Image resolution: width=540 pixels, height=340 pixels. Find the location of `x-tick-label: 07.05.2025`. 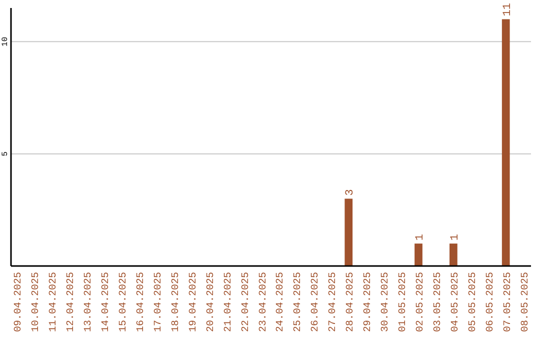

x-tick-label: 07.05.2025 is located at coordinates (508, 302).